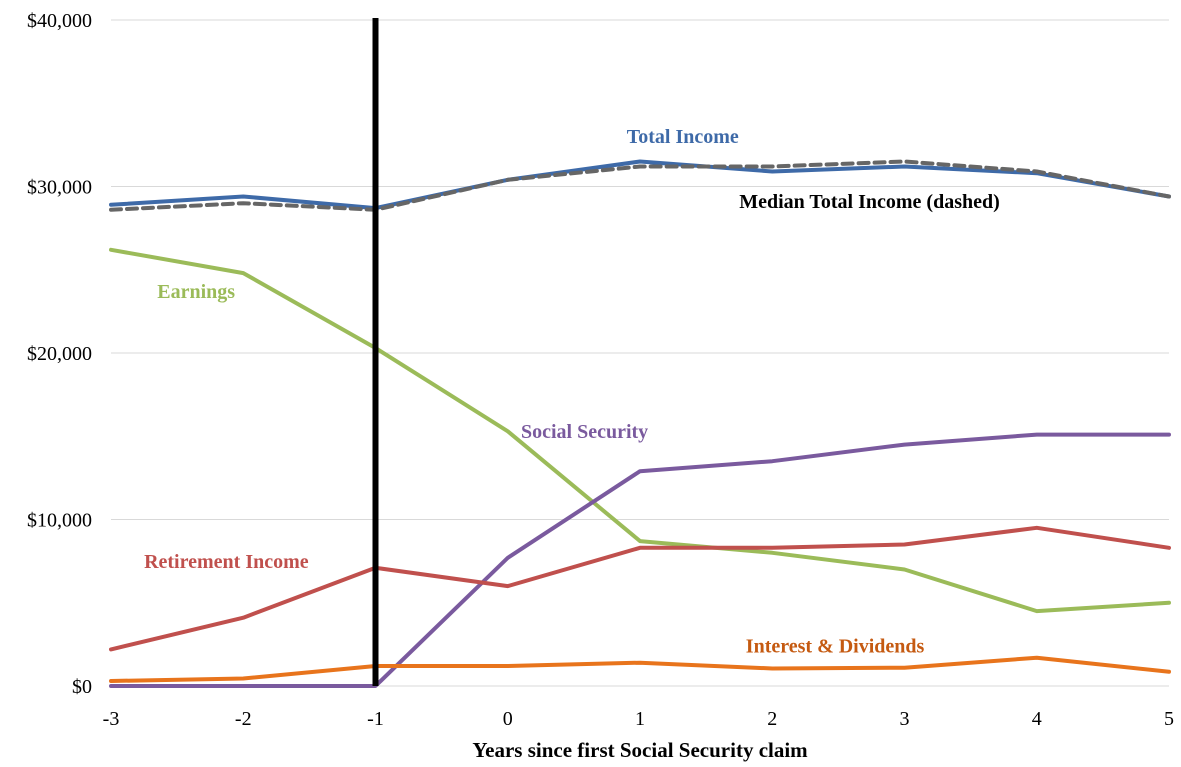 The width and height of the screenshot is (1181, 767). Describe the element at coordinates (243, 719) in the screenshot. I see `x-tick-label: -2` at that location.